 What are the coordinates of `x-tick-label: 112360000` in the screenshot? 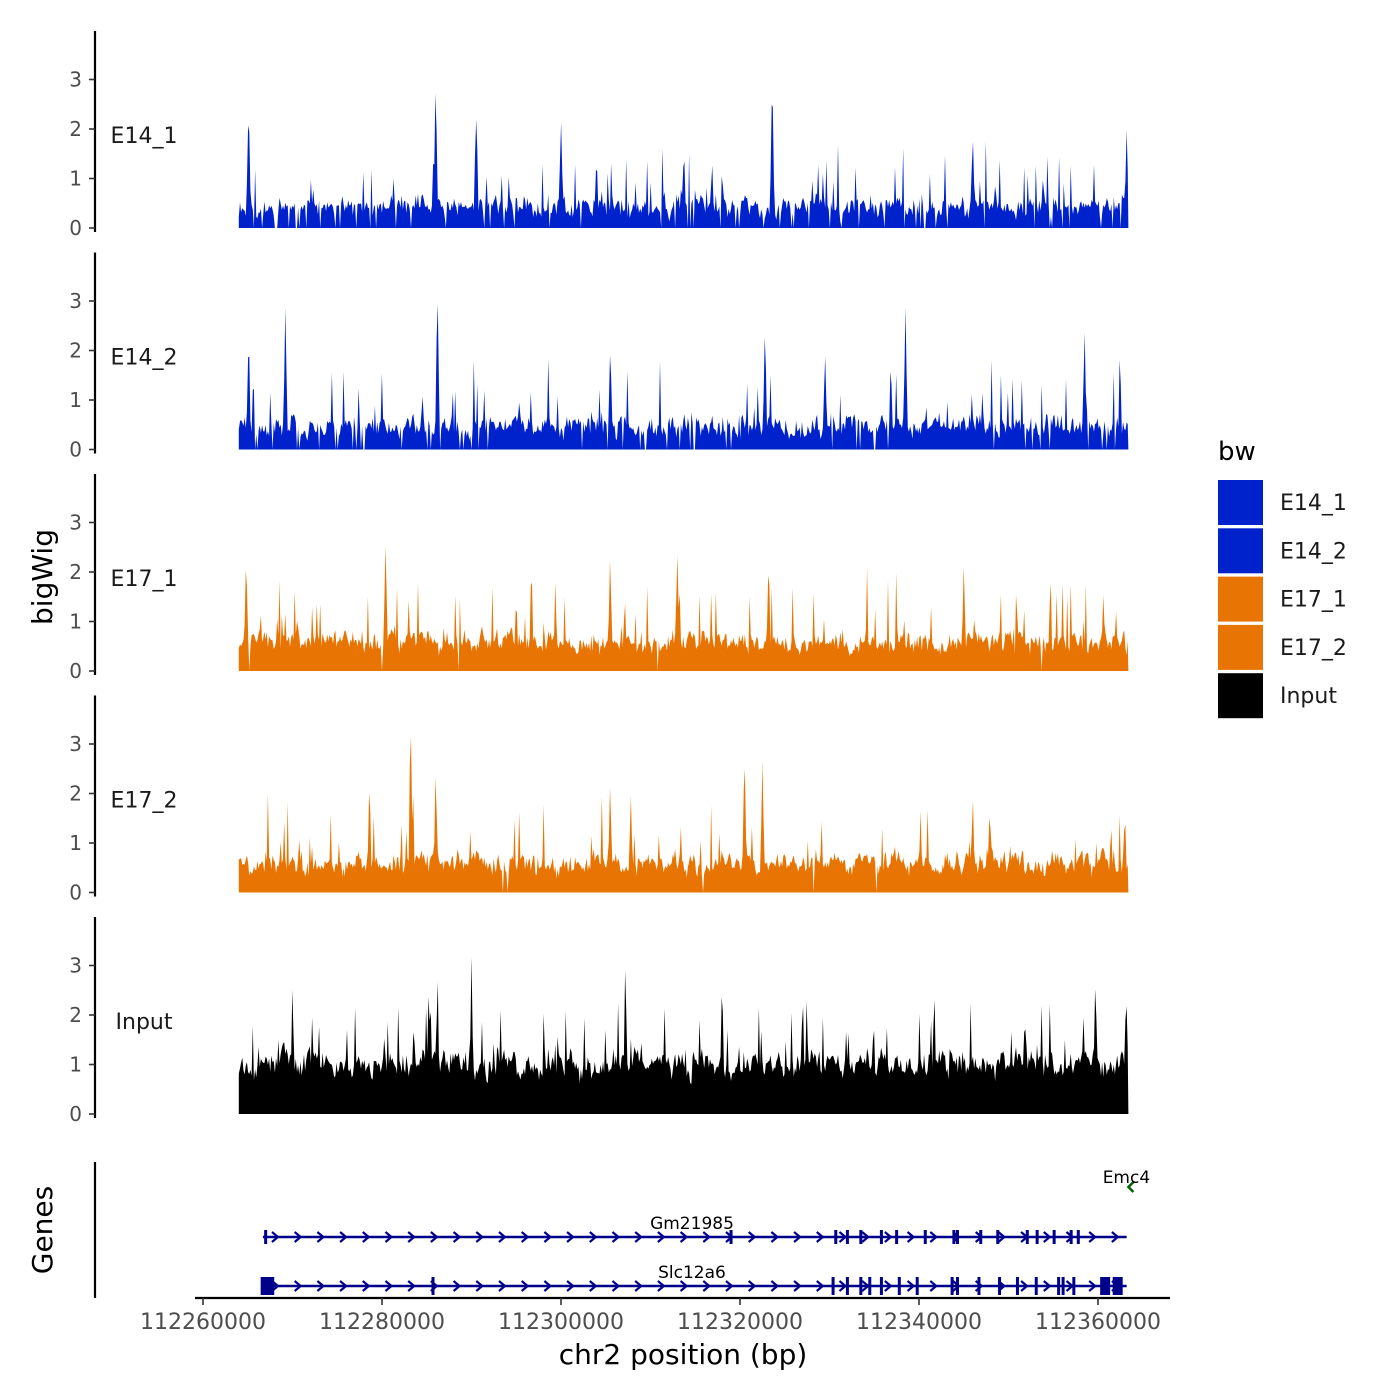 It's located at (1098, 1322).